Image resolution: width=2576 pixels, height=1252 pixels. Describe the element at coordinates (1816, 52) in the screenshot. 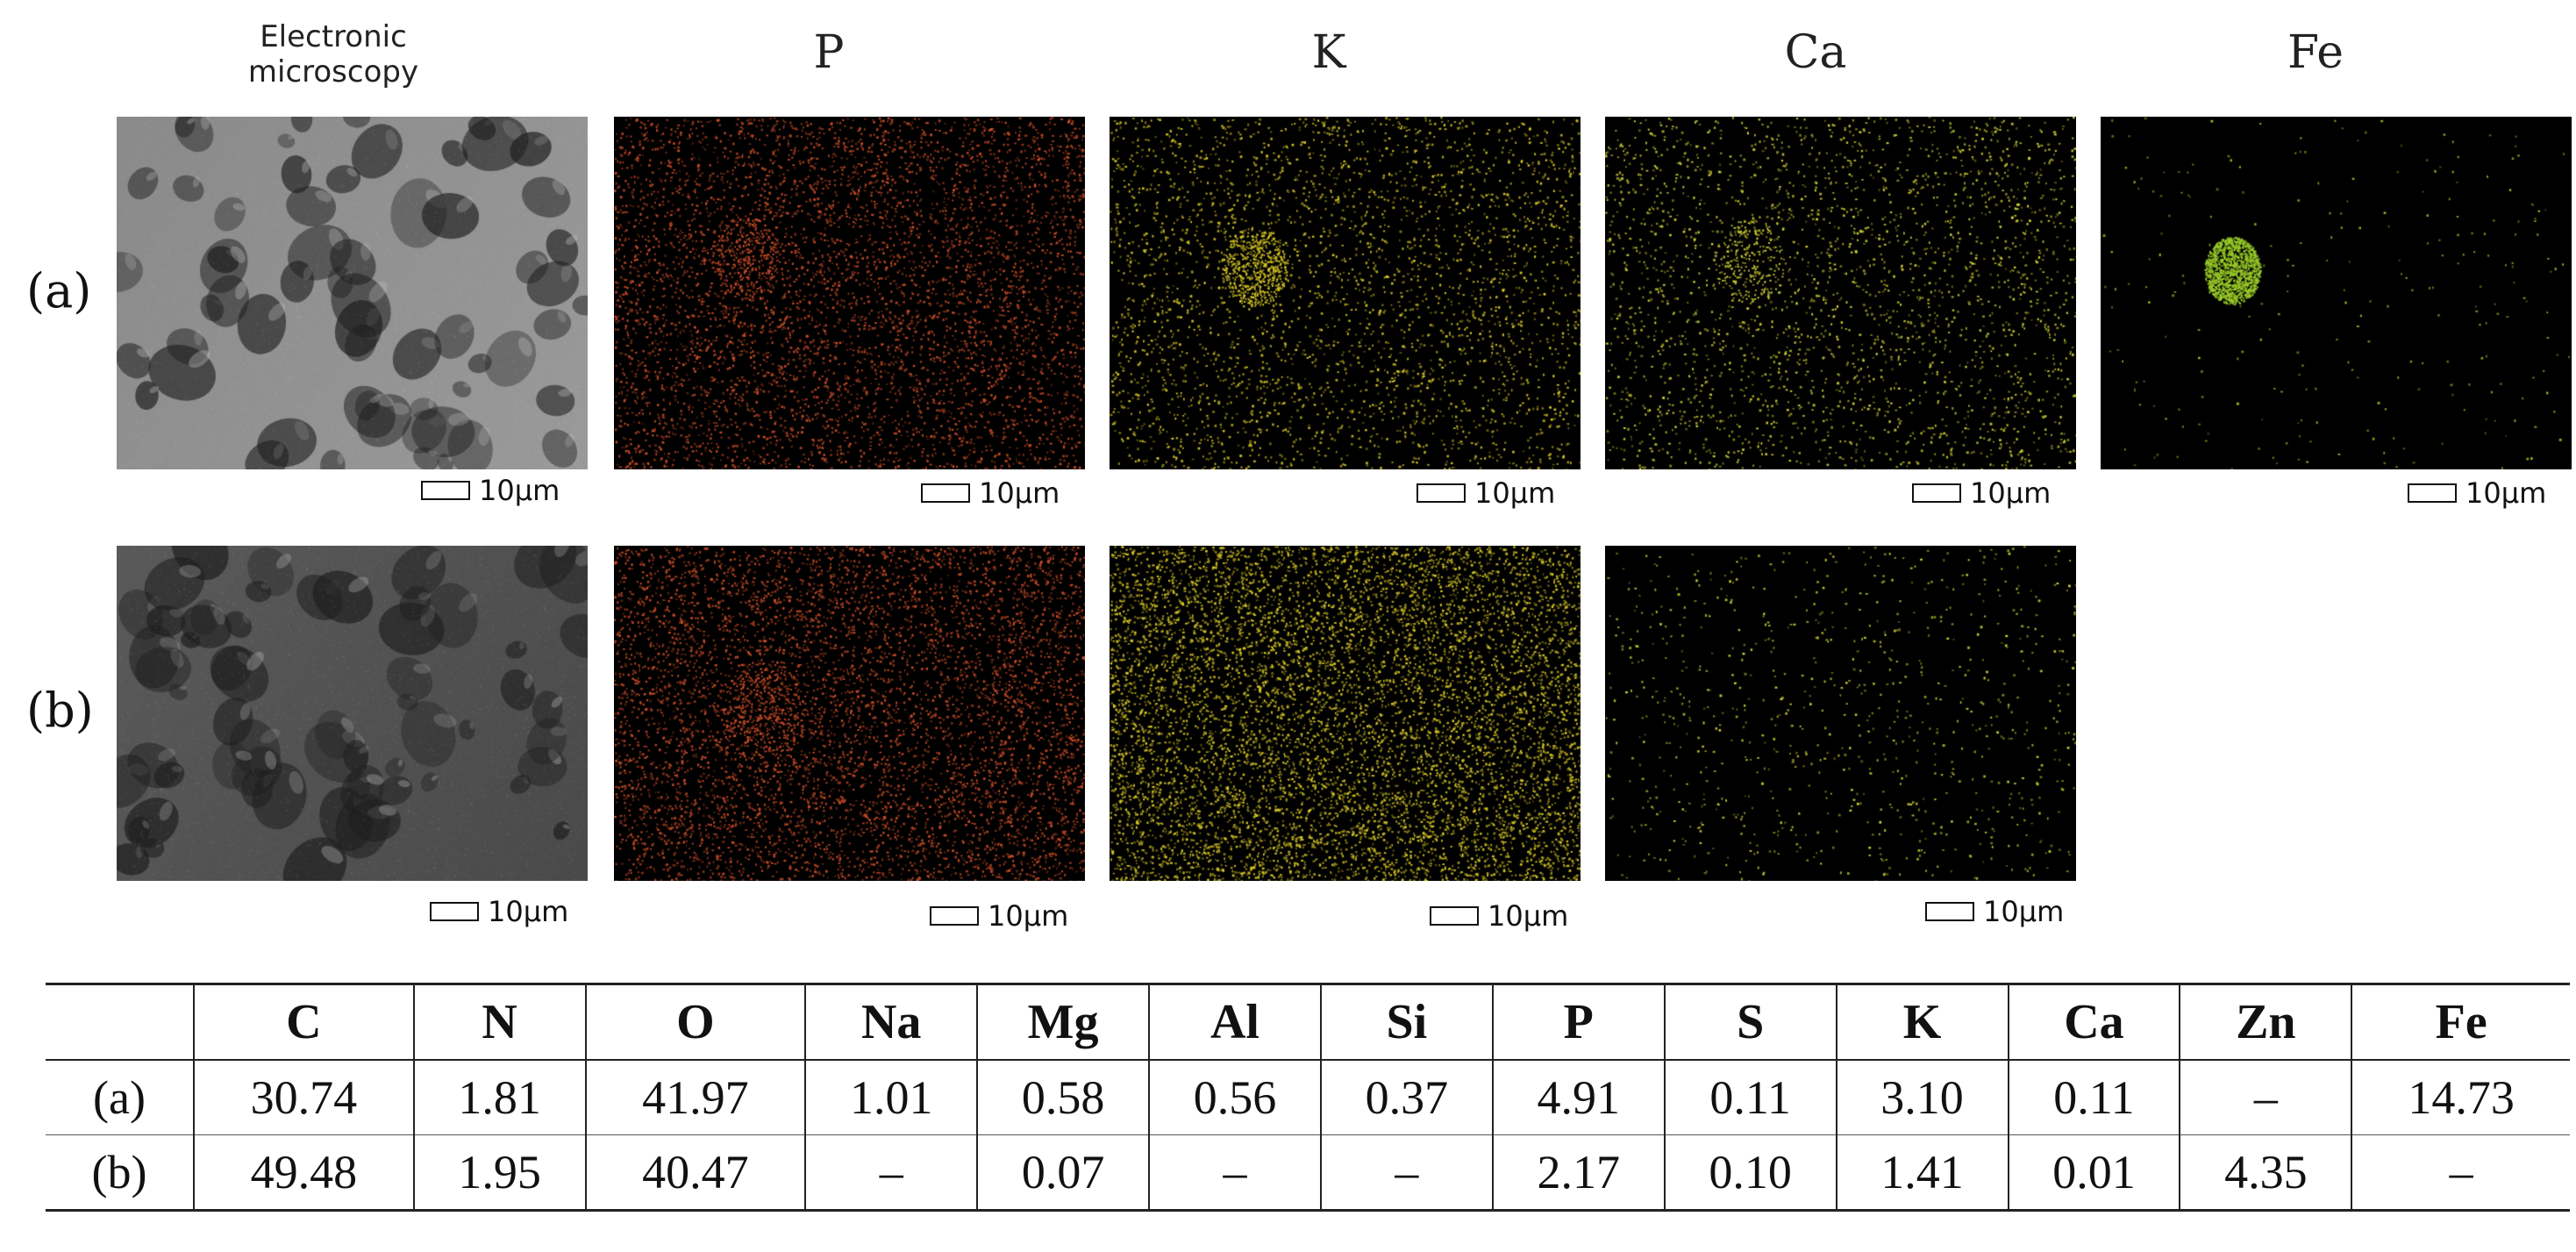

I see `column-header-ca: Ca` at that location.